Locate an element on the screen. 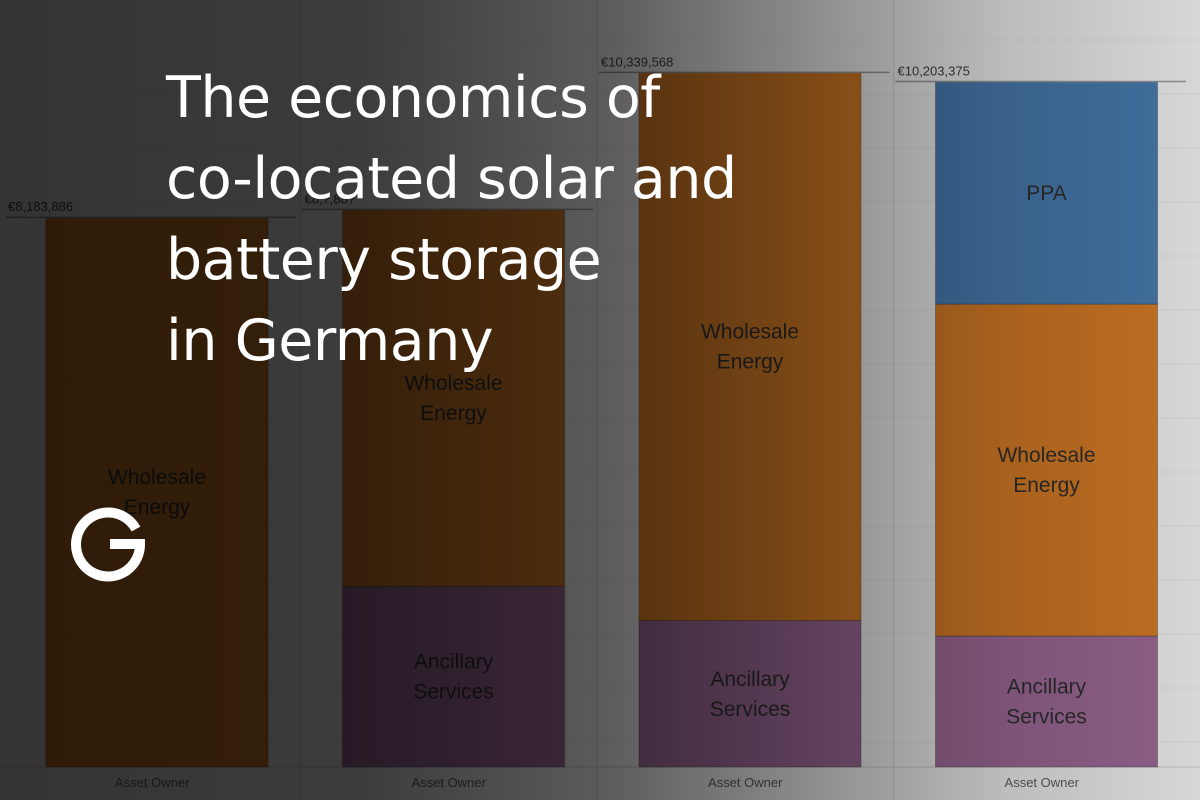 This screenshot has height=800, width=1200. g-logo-mark is located at coordinates (108, 544).